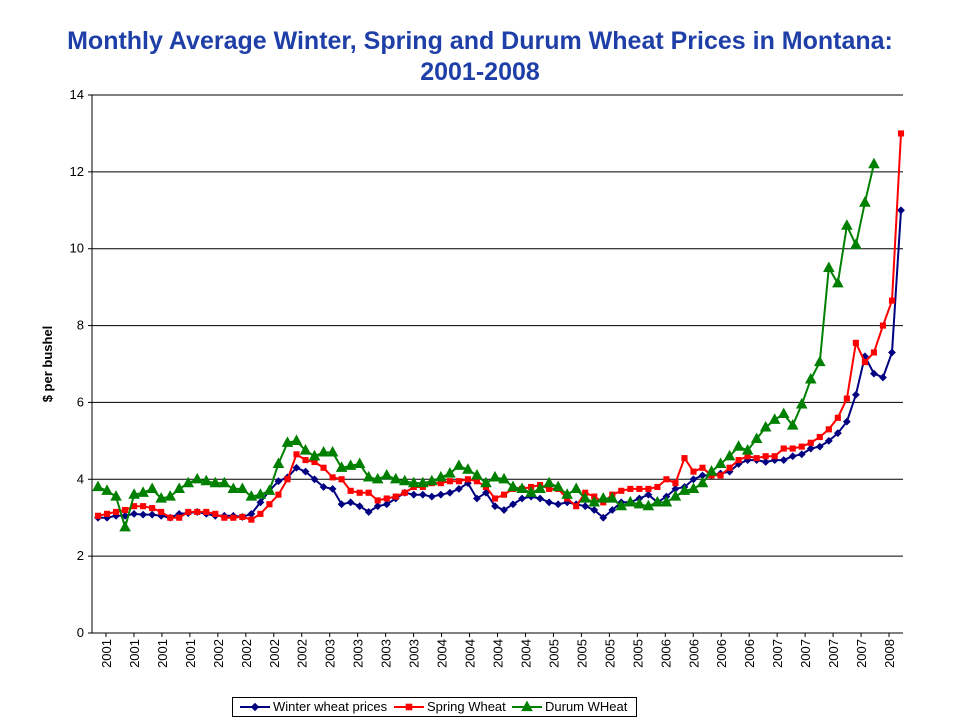  I want to click on y-tick-label: 2, so click(80, 555).